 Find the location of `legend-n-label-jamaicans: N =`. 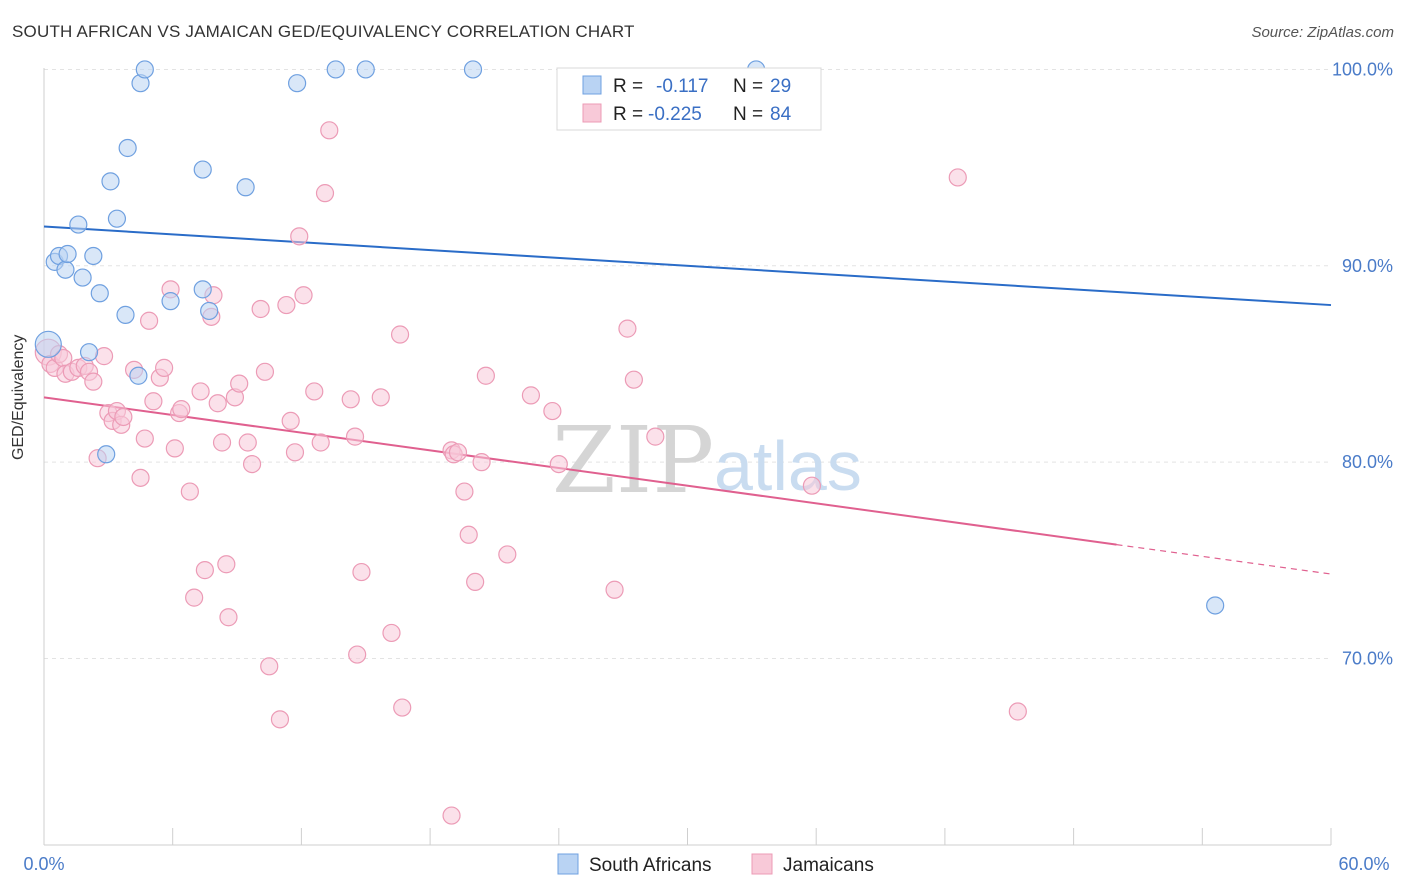

legend-n-label-jamaicans: N = is located at coordinates (748, 114).